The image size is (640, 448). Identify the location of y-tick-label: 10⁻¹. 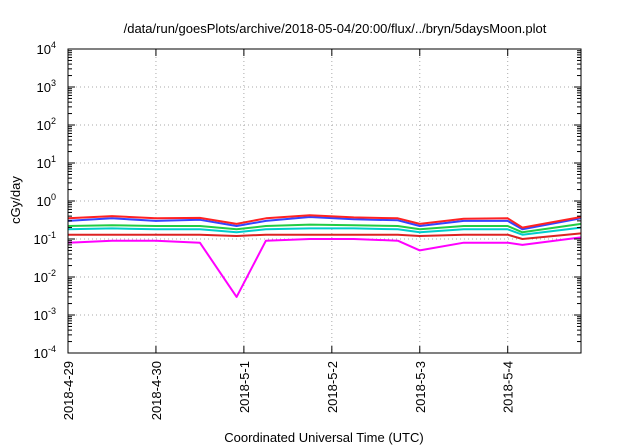
(45, 238).